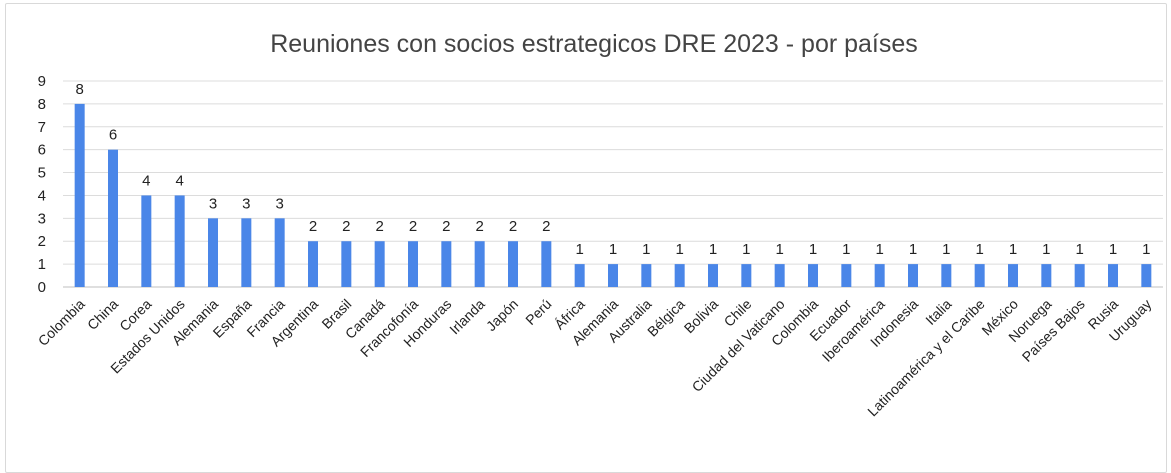 The image size is (1171, 473). I want to click on x-tick-label: Colombia, so click(61, 322).